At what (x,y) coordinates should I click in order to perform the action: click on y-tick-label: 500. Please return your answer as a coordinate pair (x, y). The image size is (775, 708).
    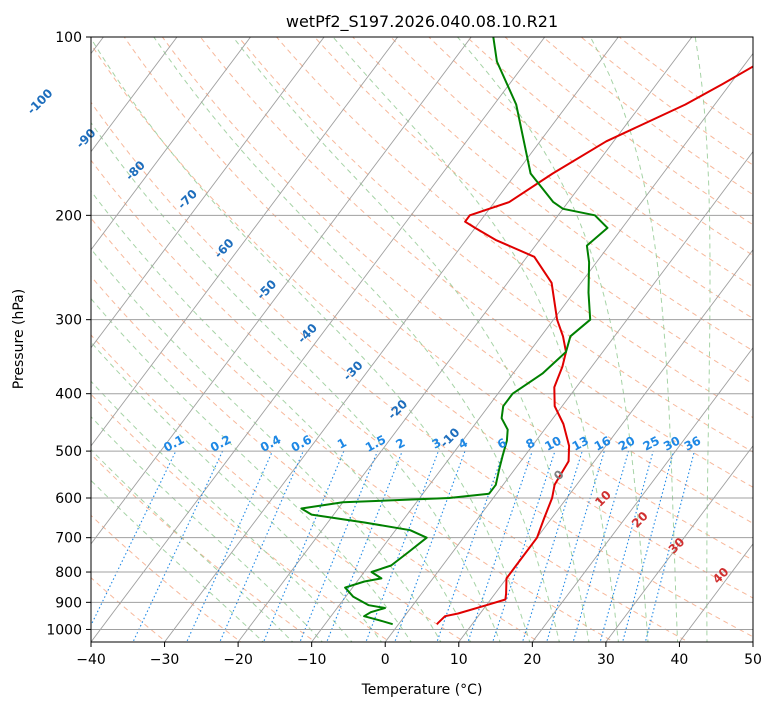
    Looking at the image, I should click on (68, 452).